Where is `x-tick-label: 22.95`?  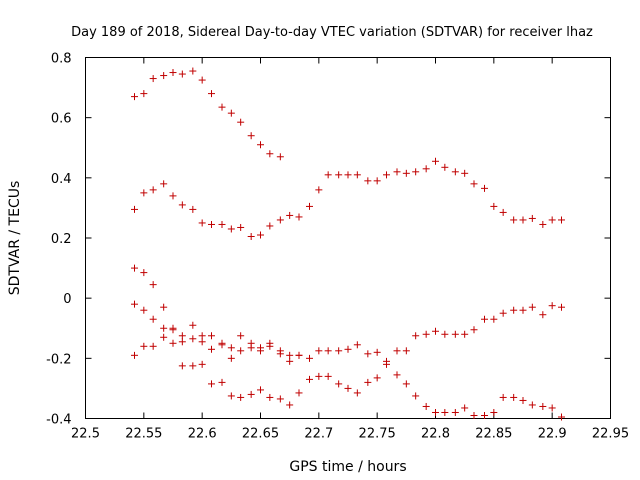
x-tick-label: 22.95 is located at coordinates (610, 434).